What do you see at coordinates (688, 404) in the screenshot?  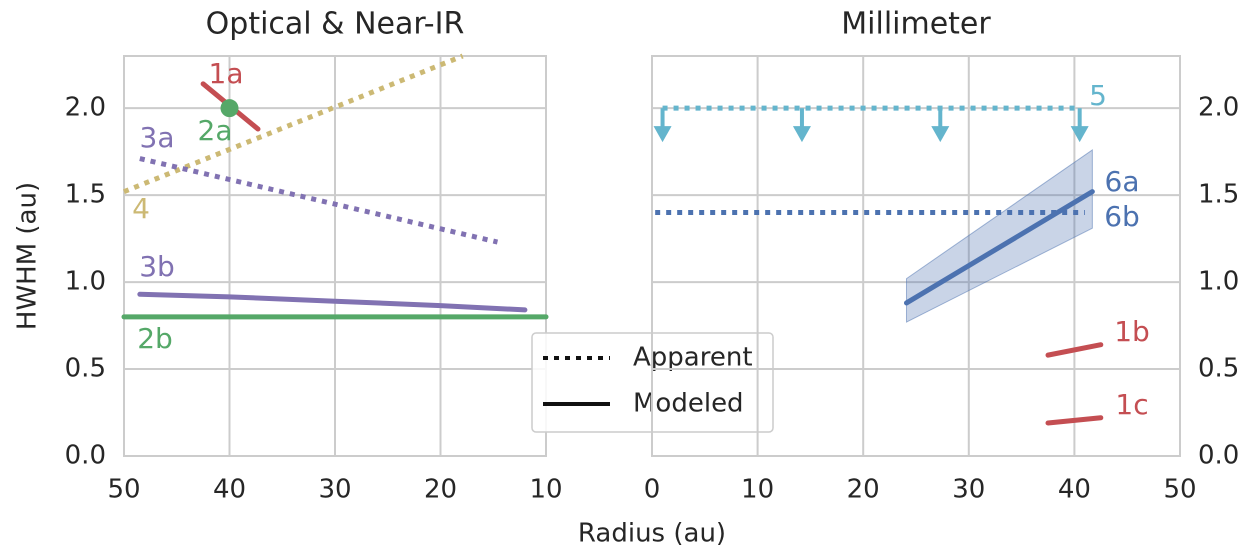 I see `legend-label: Modeled` at bounding box center [688, 404].